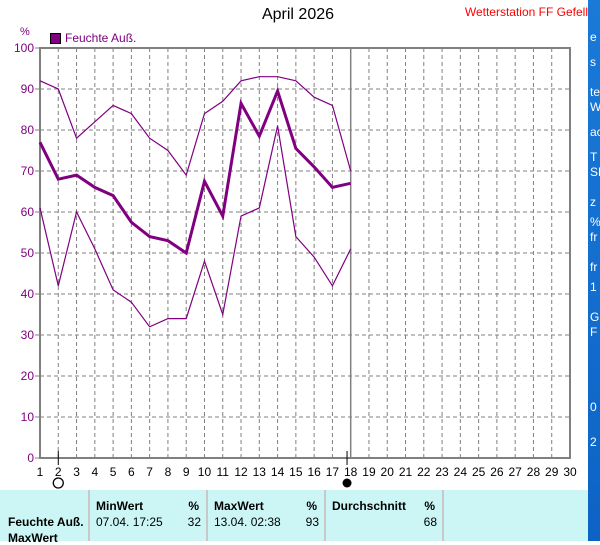  Describe the element at coordinates (594, 317) in the screenshot. I see `background-text-fragment: G` at that location.